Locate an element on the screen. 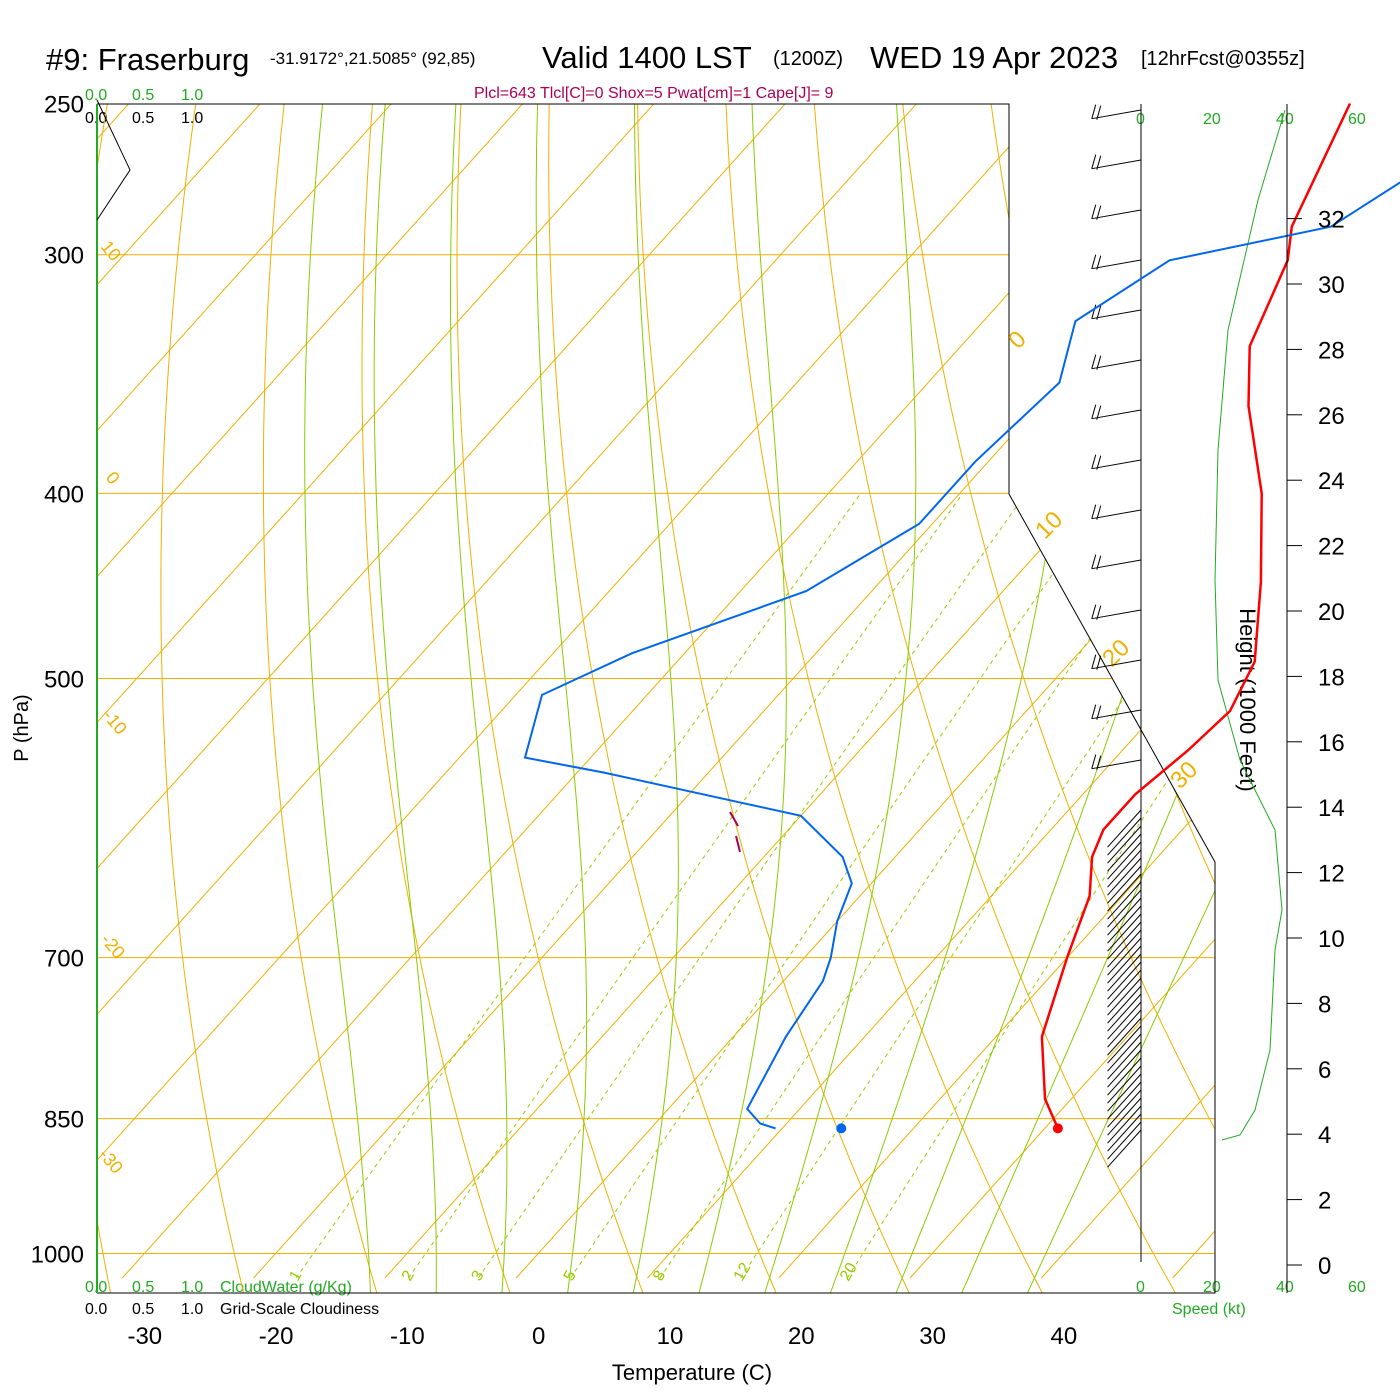 Image resolution: width=1400 pixels, height=1400 pixels. cloudiness-axis-top: 0.0 0.5 1.0 is located at coordinates (144, 118).